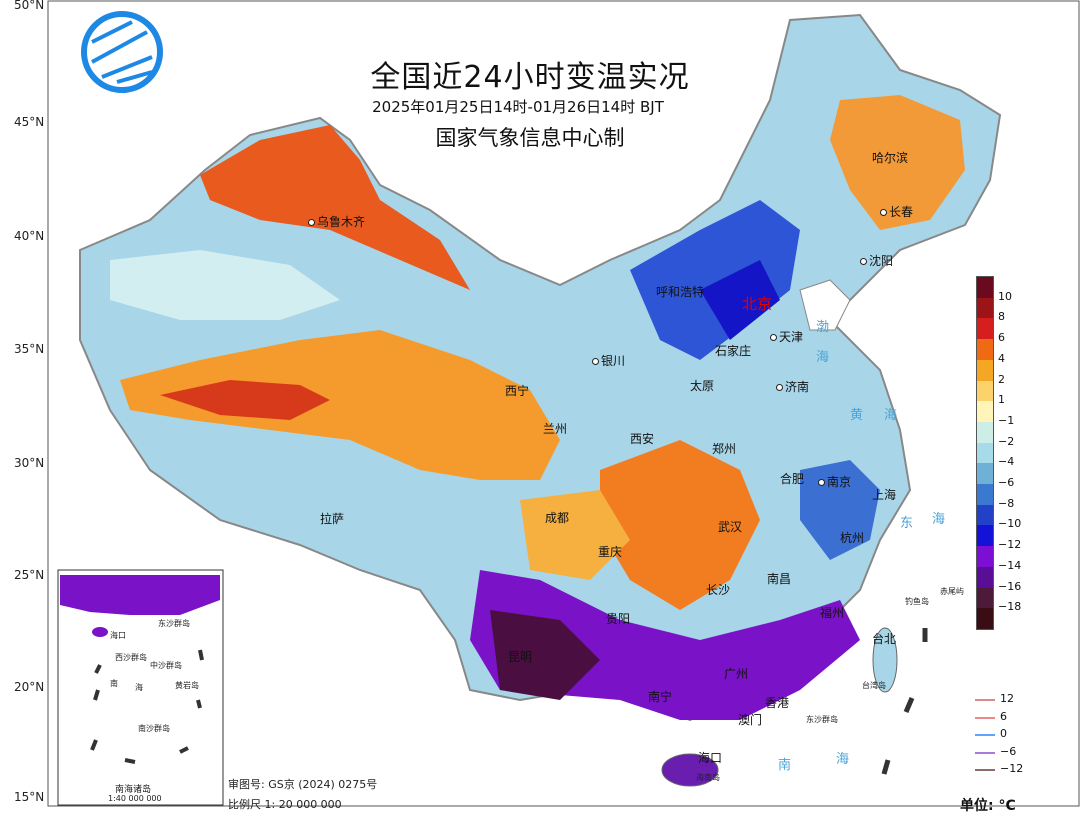  I want to click on city-label: 南京, so click(834, 481).